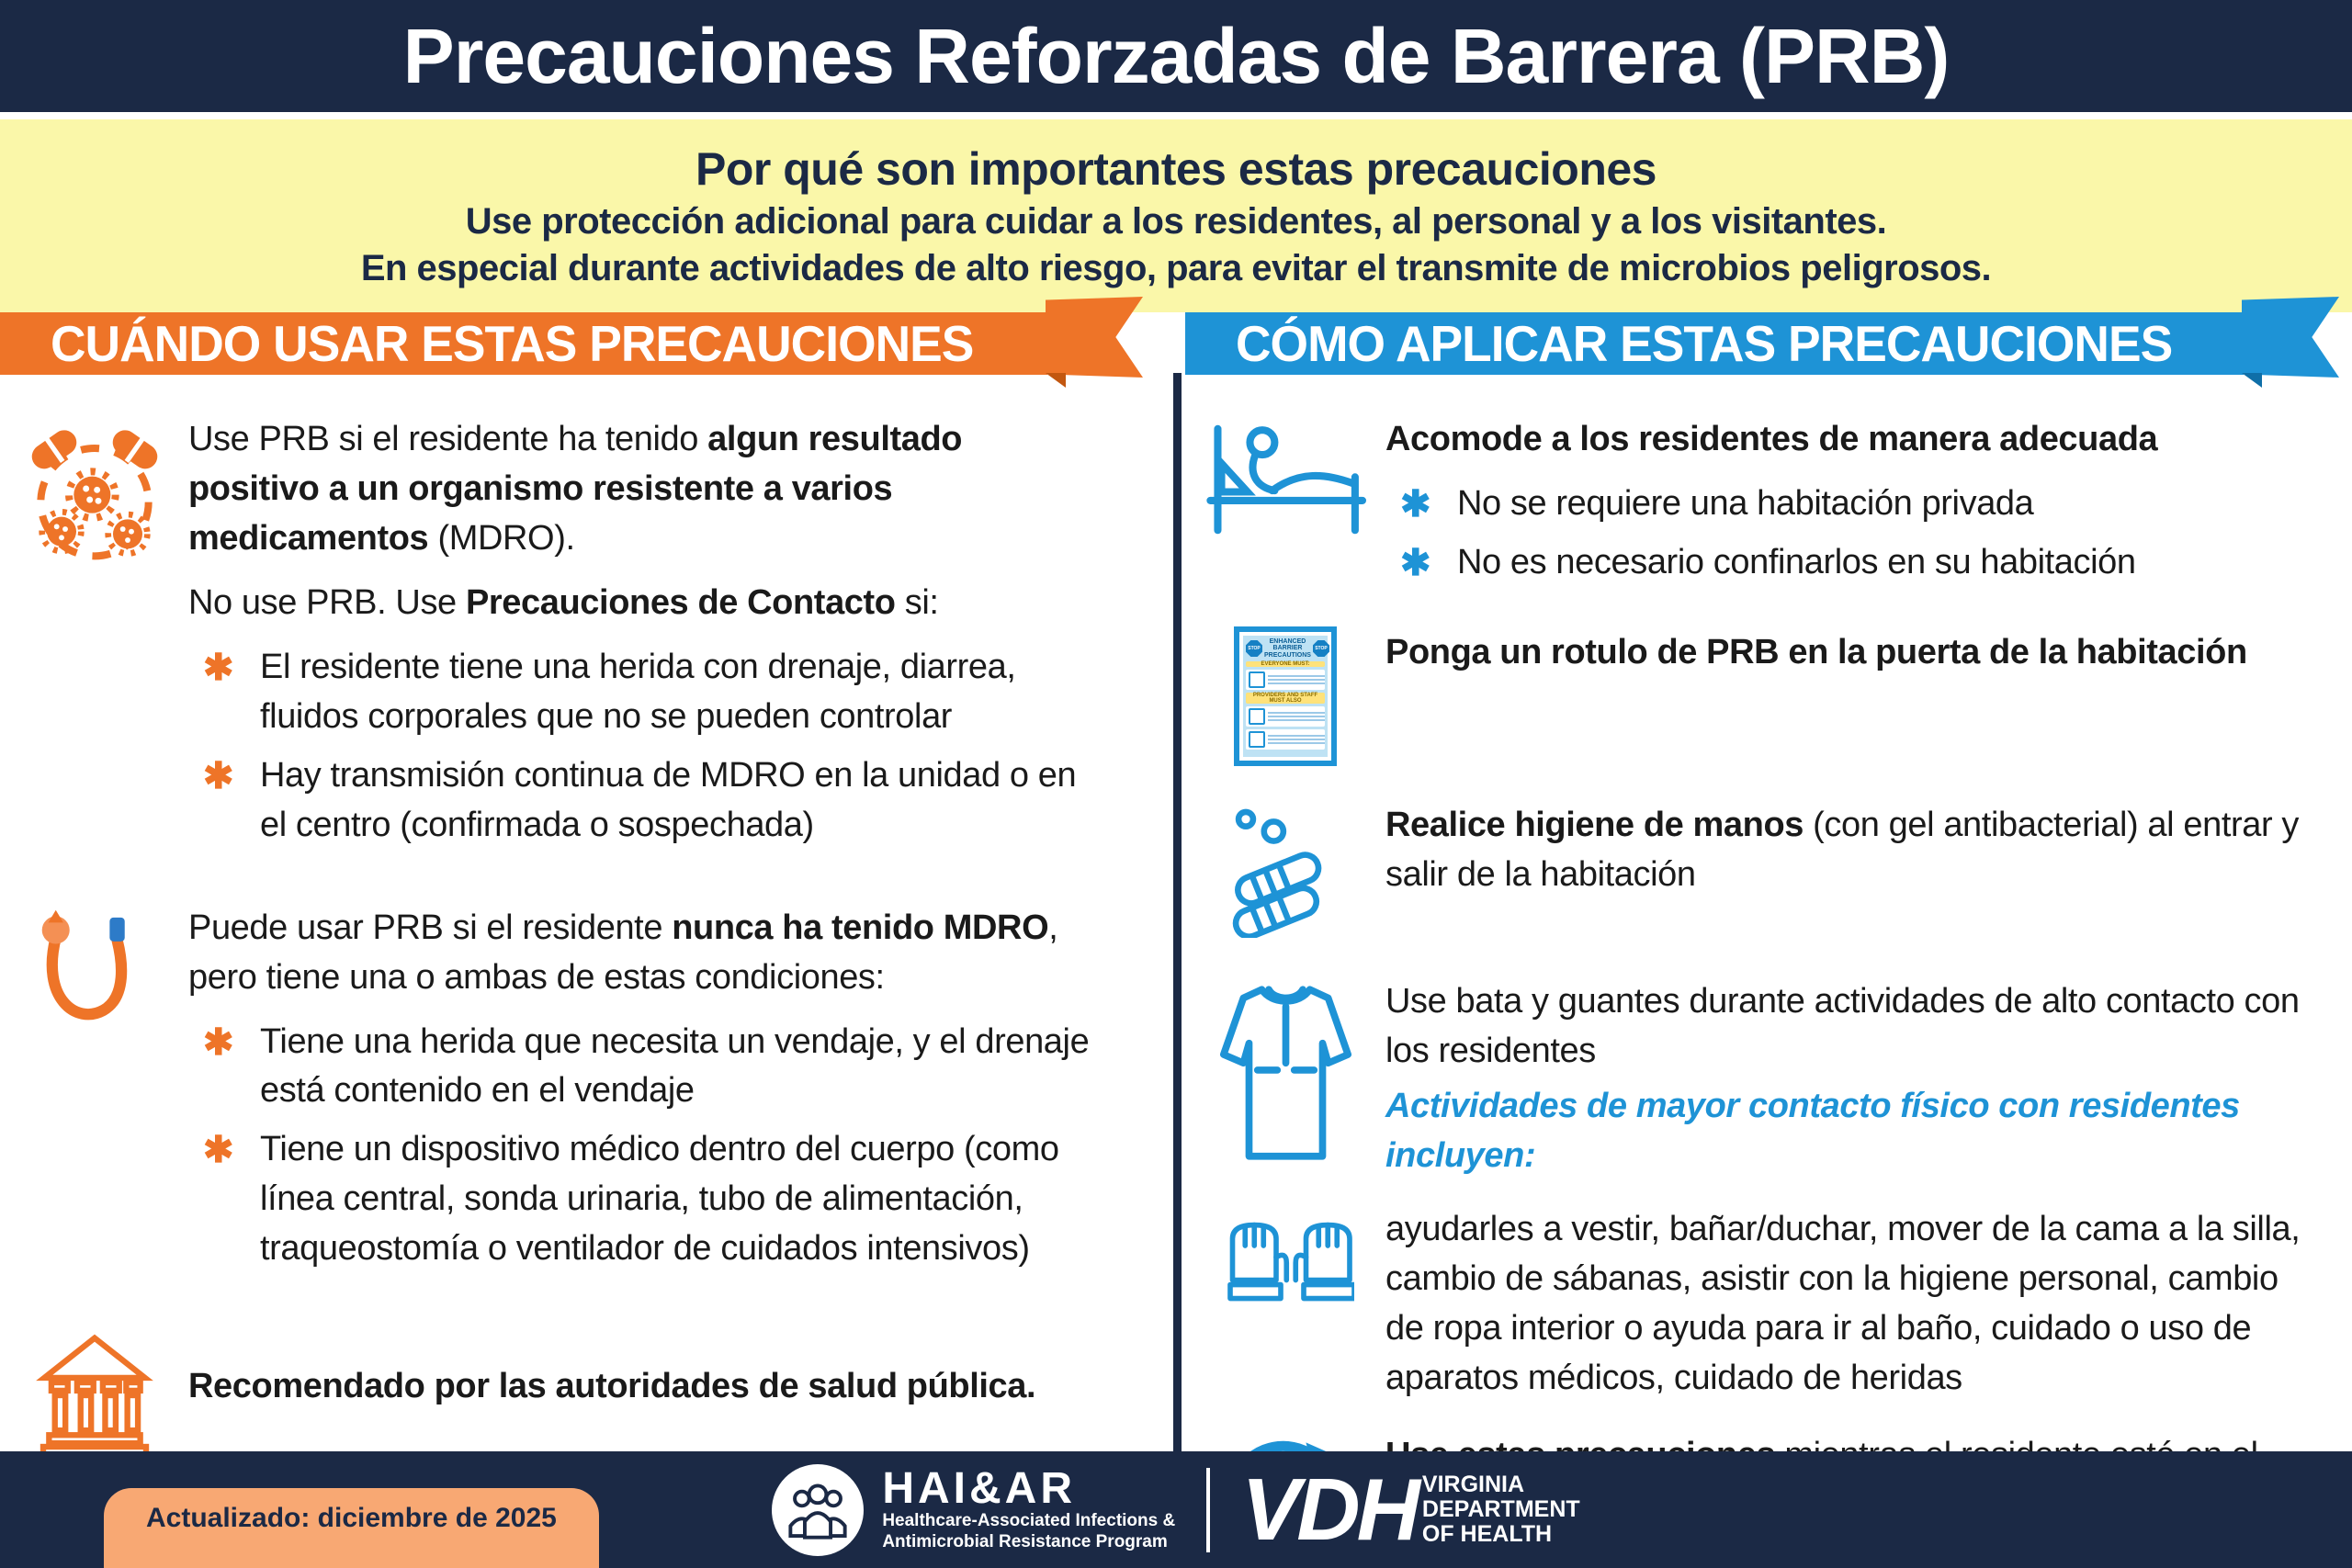 This screenshot has height=1568, width=2352. What do you see at coordinates (1285, 480) in the screenshot?
I see `resident-in-bed-icon` at bounding box center [1285, 480].